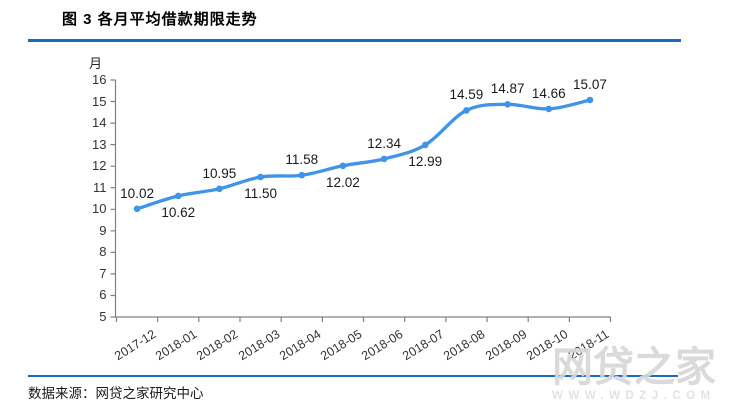 Image resolution: width=734 pixels, height=406 pixels. Describe the element at coordinates (116, 393) in the screenshot. I see `data-source-note: 数据来源：网贷之家研究中心` at that location.